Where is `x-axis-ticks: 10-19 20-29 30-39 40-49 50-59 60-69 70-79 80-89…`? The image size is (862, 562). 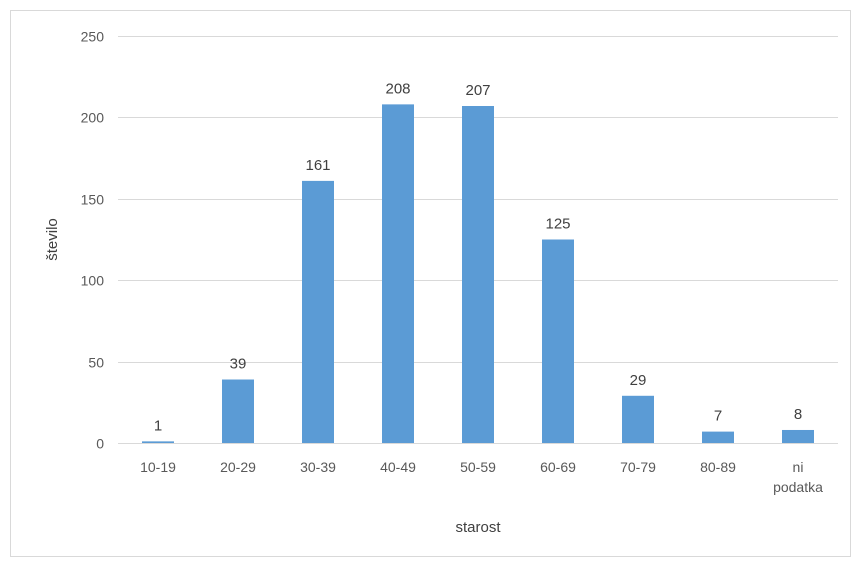 x-axis-ticks: 10-19 20-29 30-39 40-49 50-59 60-69 70-79 80-89… is located at coordinates (481, 477).